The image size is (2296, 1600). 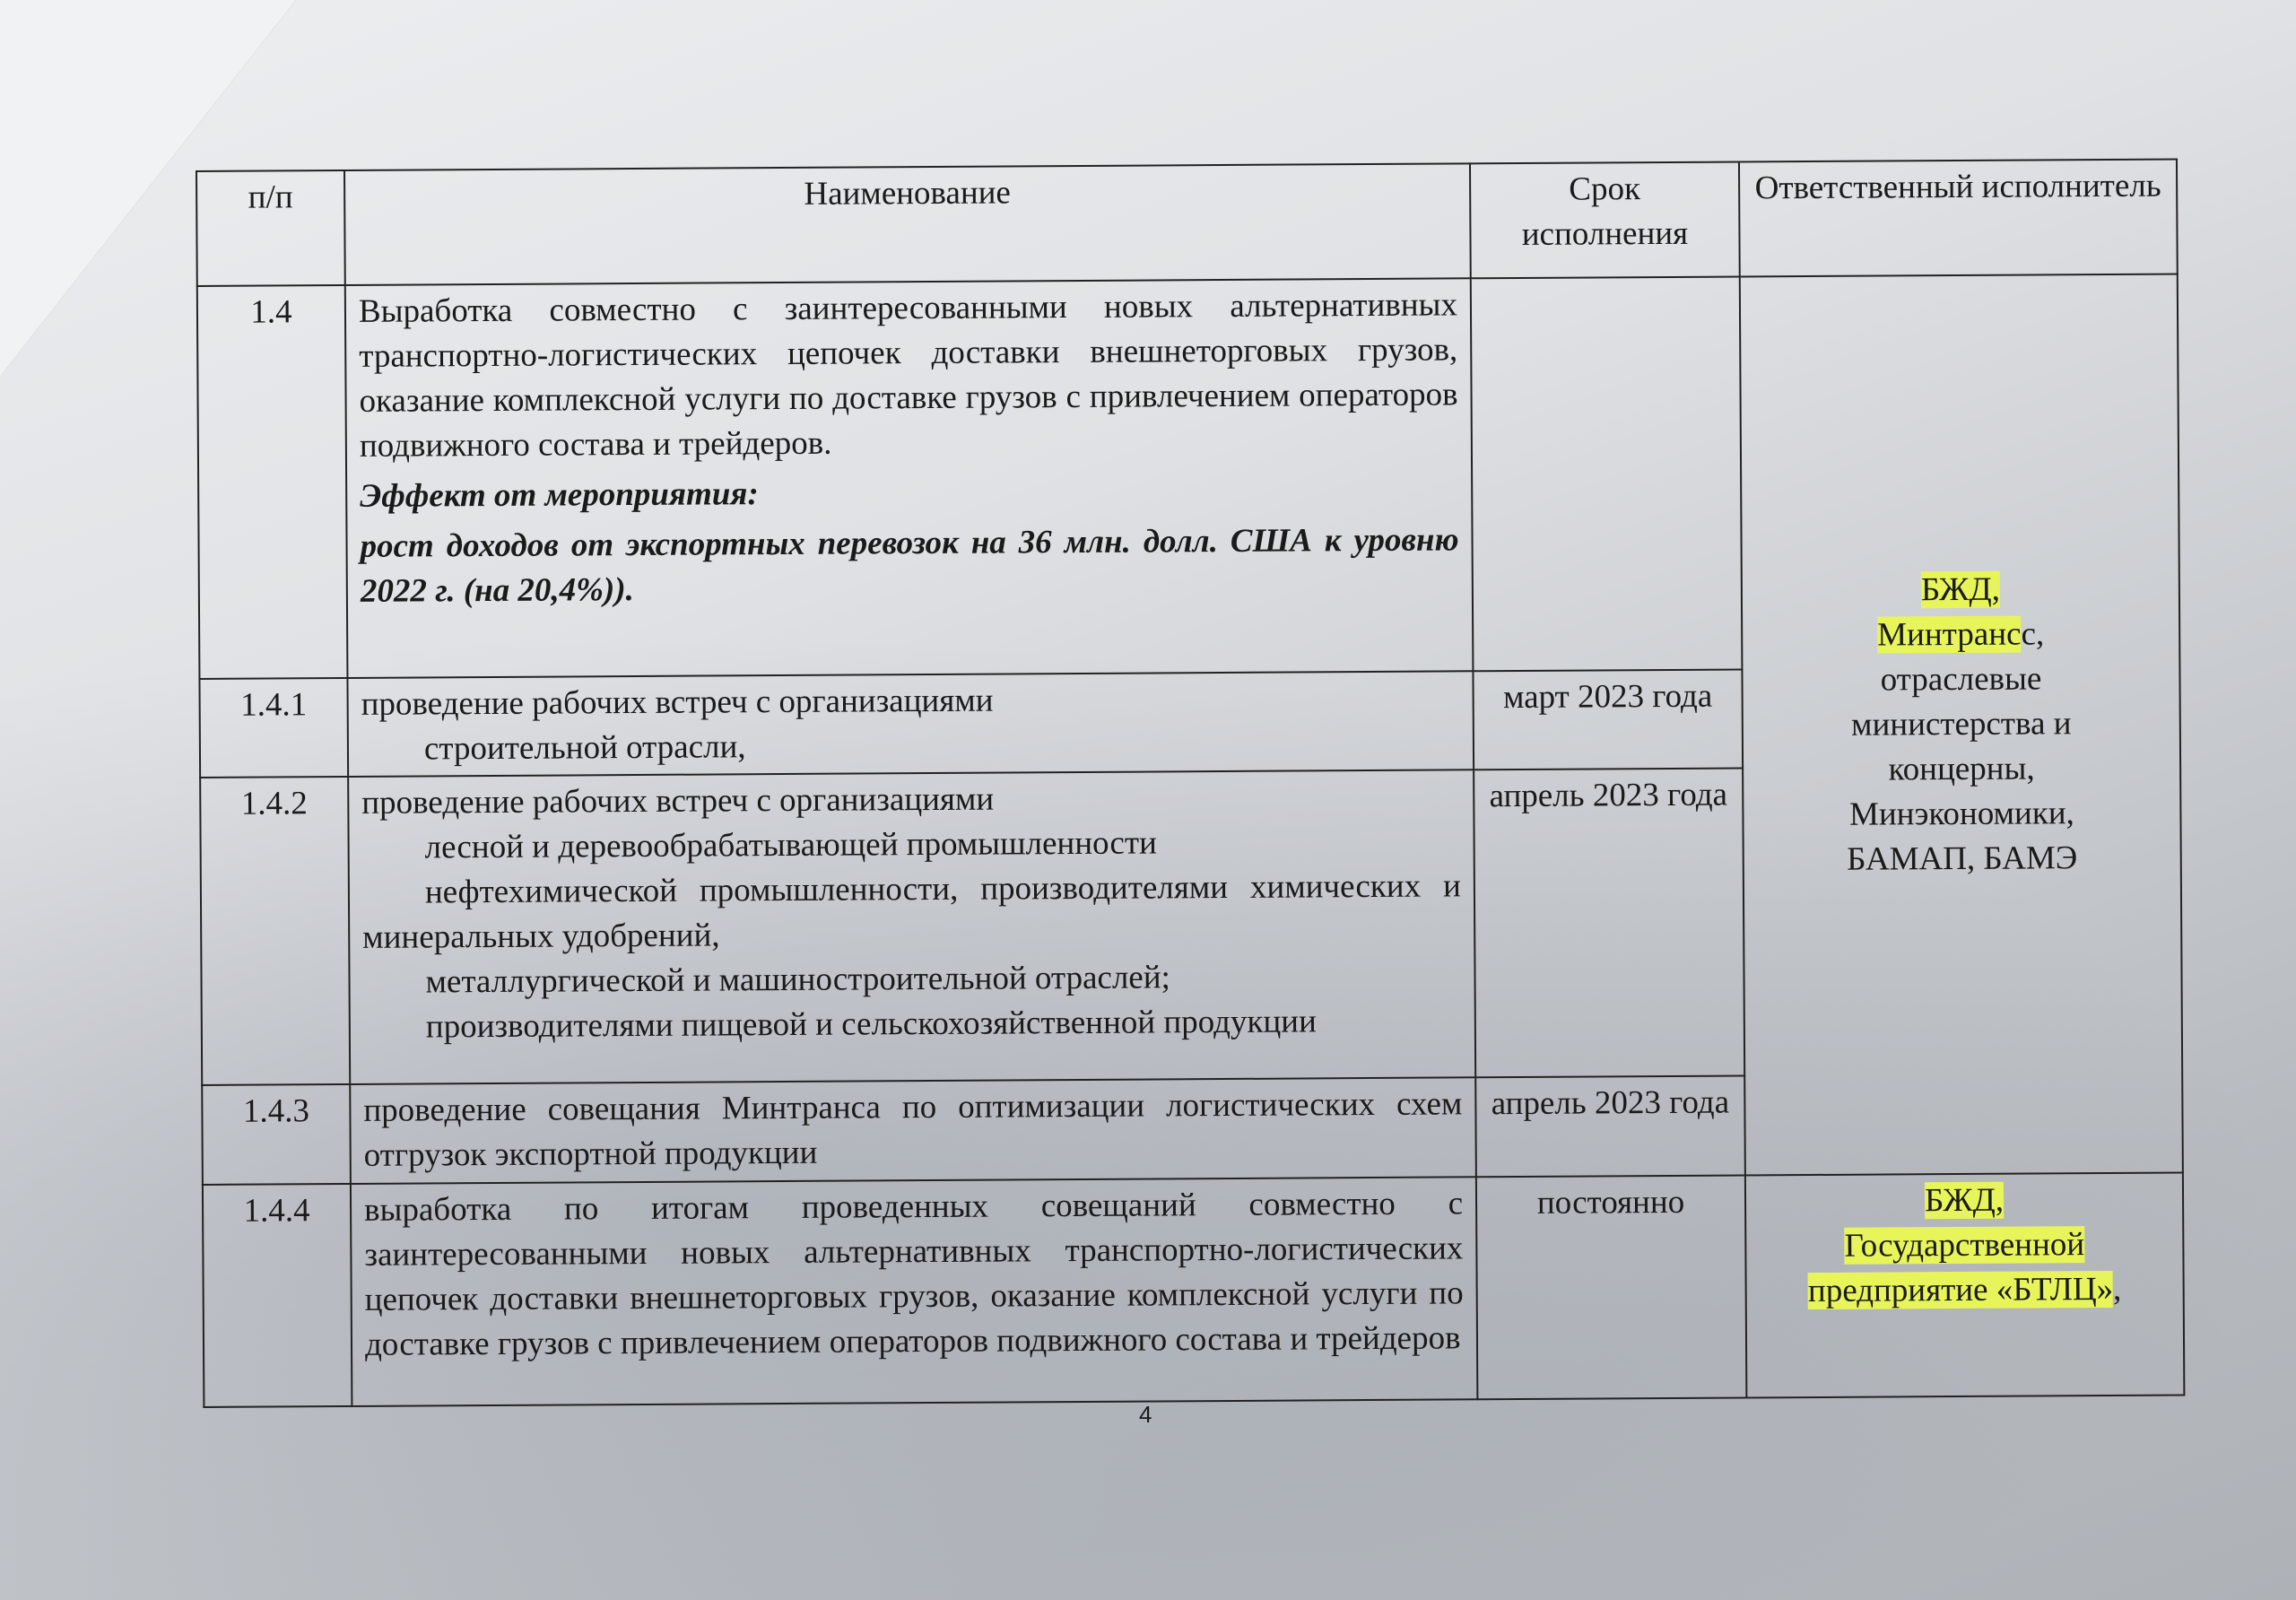 I want to click on row-num: 1.4.3, so click(x=276, y=1134).